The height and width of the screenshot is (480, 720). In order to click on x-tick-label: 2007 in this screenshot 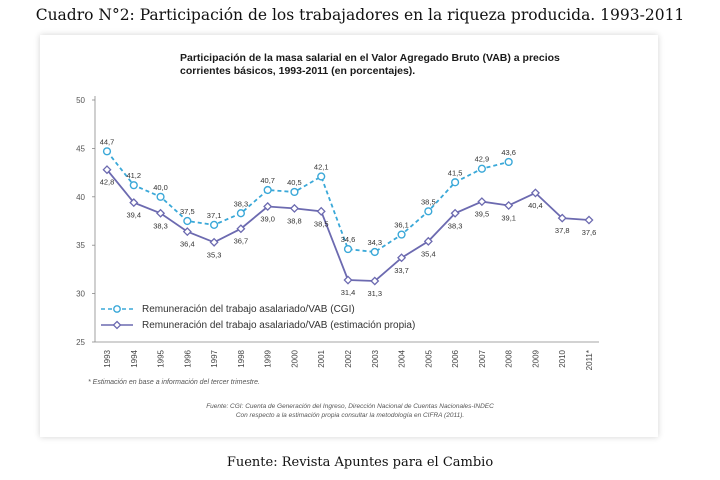, I will do `click(482, 358)`.